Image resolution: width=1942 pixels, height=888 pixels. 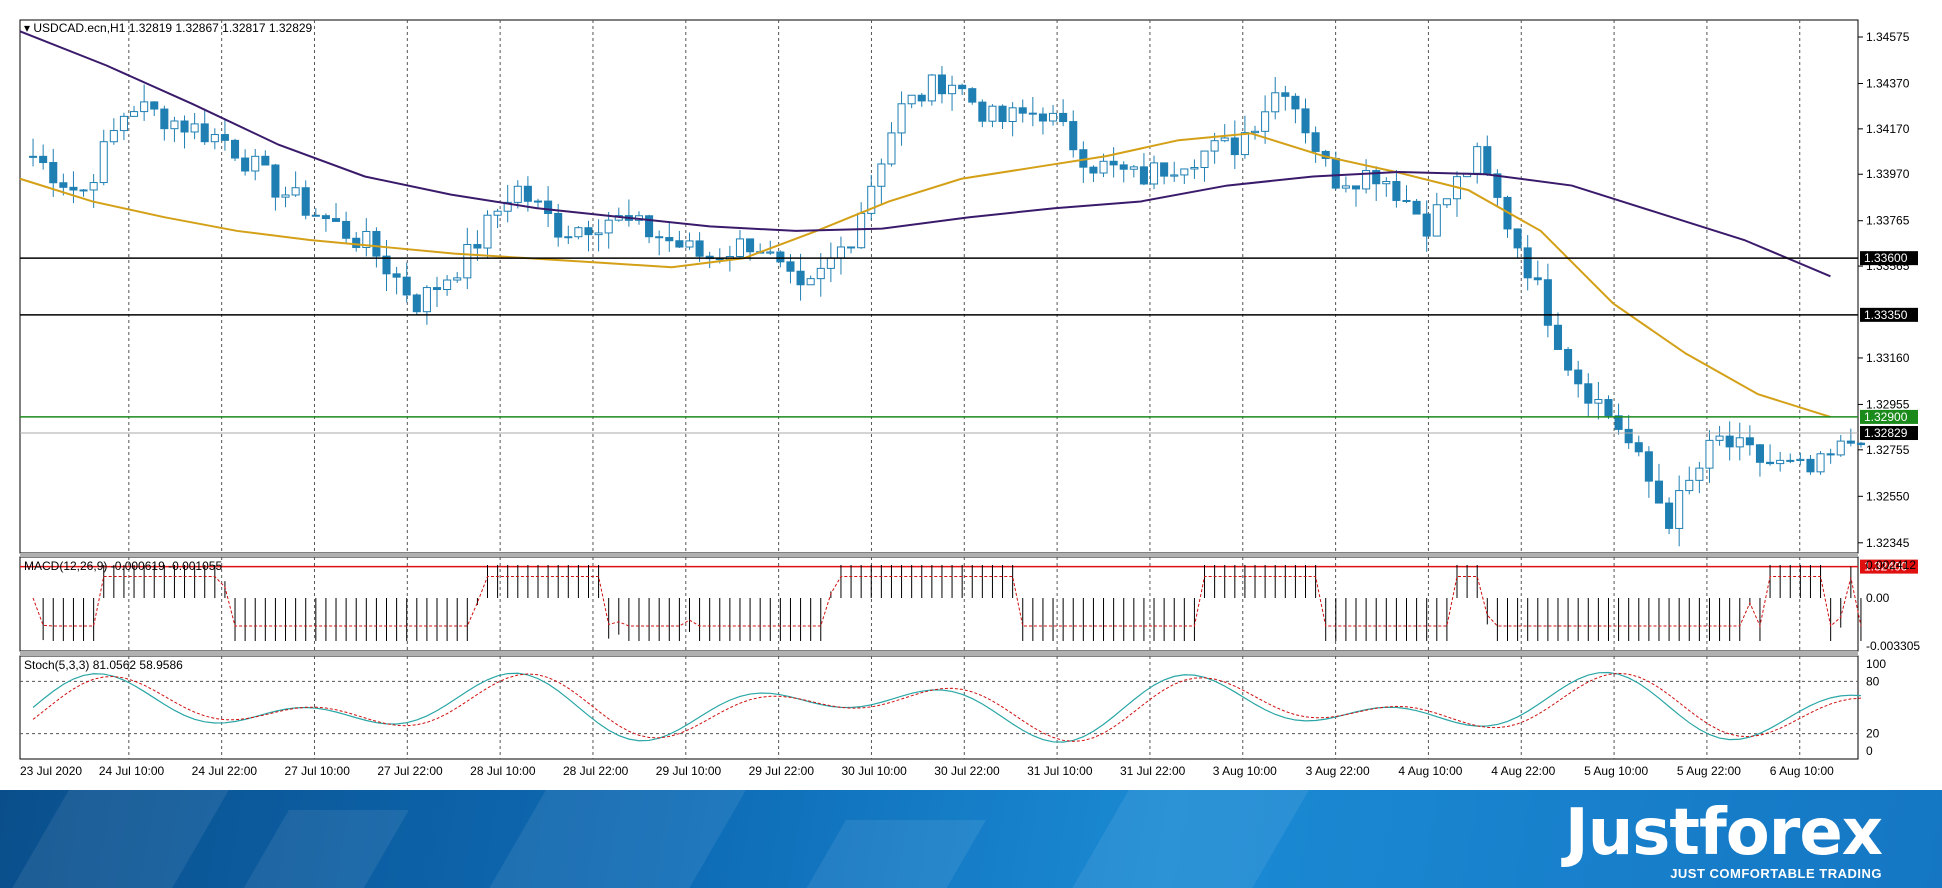 What do you see at coordinates (596, 771) in the screenshot?
I see `x-tick-label: 28 Jul 22:00` at bounding box center [596, 771].